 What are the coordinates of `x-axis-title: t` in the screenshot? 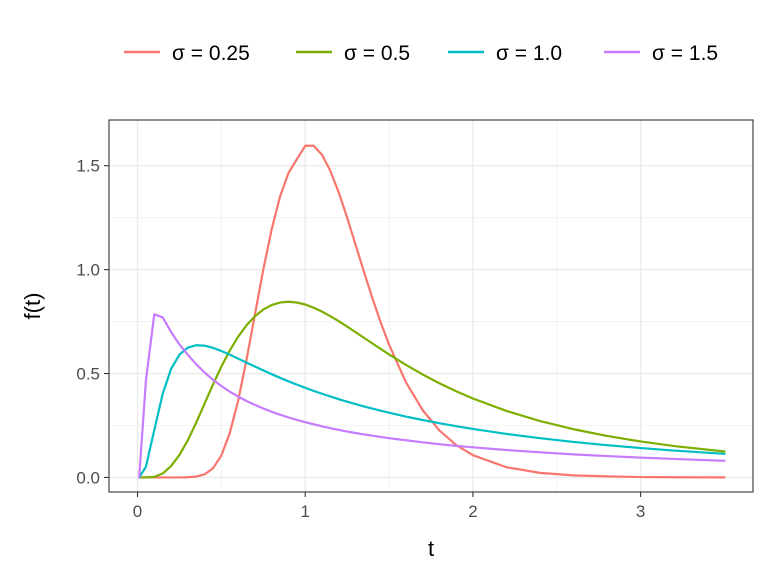 It's located at (431, 548).